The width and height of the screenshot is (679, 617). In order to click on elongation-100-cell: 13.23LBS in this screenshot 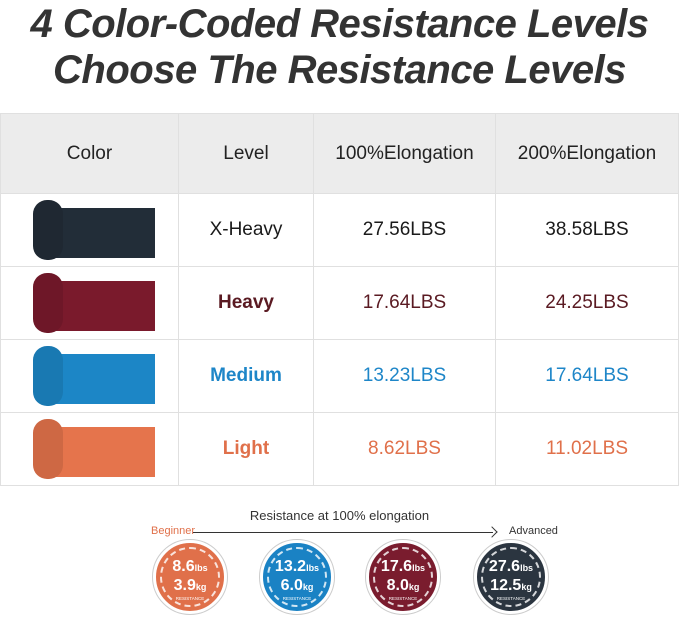, I will do `click(404, 376)`.